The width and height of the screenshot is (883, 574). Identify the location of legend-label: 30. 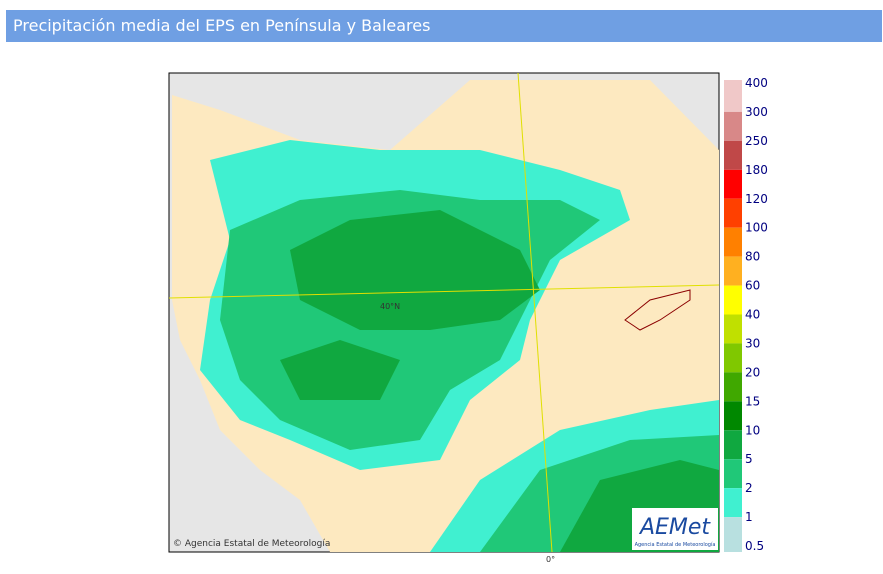
(752, 343).